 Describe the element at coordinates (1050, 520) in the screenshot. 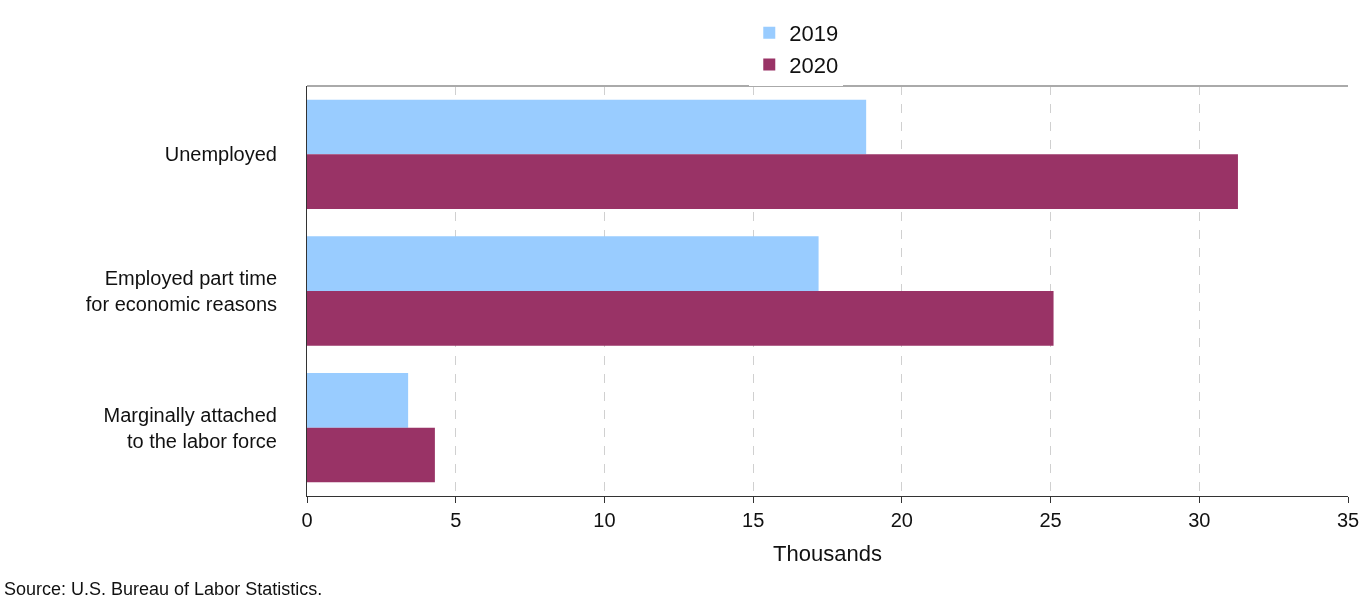

I see `x-tick-label: 25` at that location.